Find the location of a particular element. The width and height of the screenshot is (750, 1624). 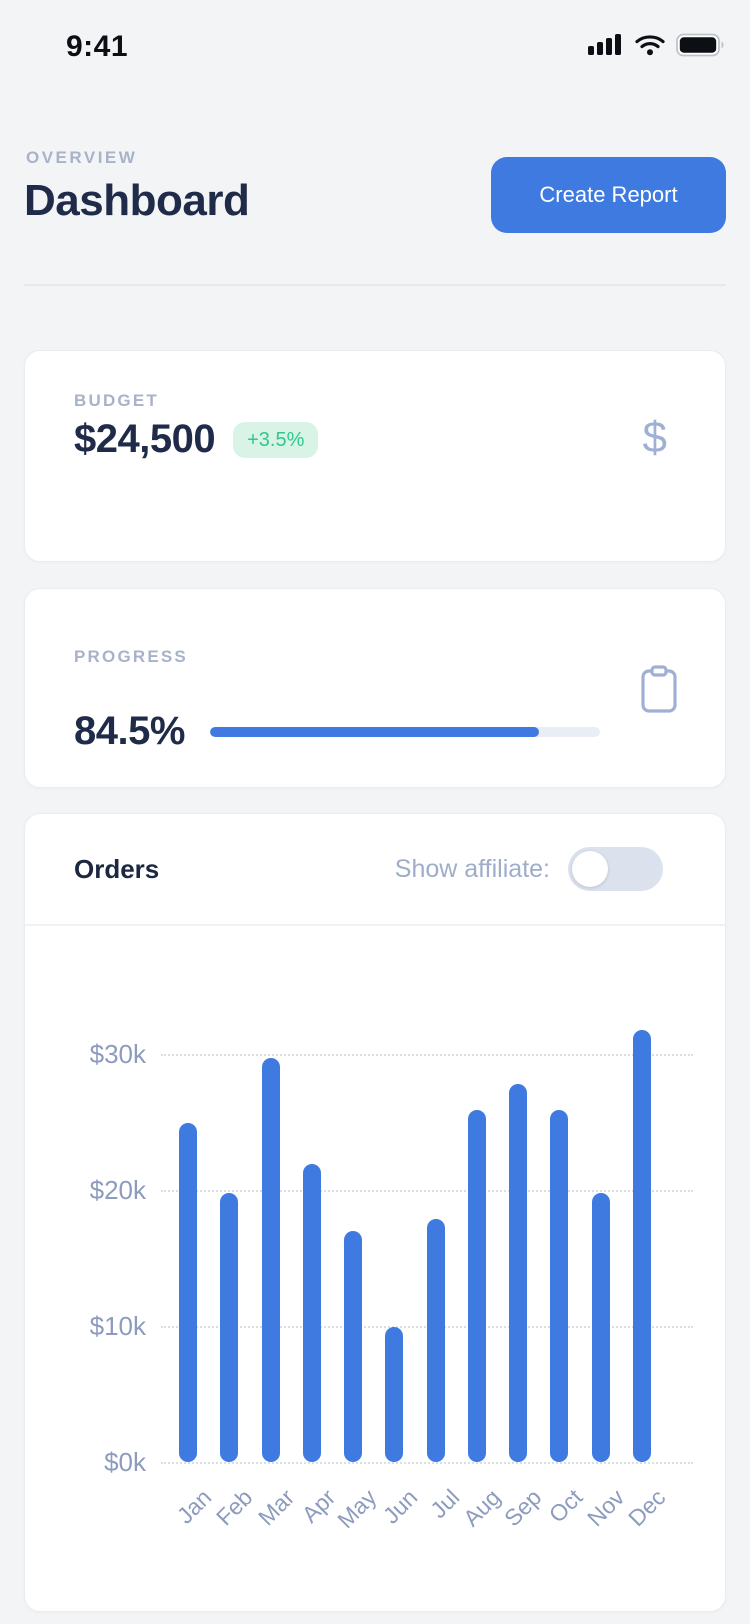

chart-bar-feb is located at coordinates (229, 1327).